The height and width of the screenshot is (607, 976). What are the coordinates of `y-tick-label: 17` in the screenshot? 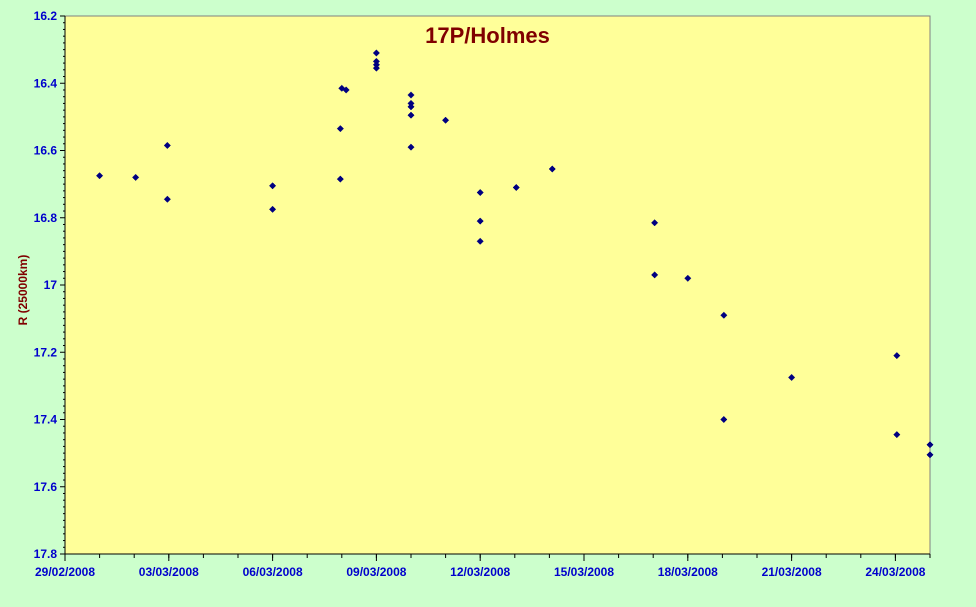 It's located at (51, 285).